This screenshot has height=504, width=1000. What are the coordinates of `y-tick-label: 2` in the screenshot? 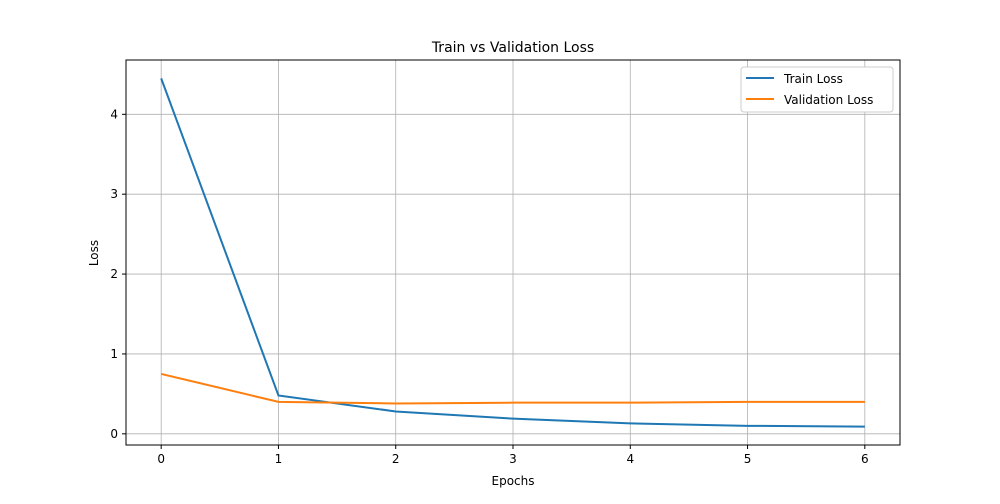 It's located at (114, 274).